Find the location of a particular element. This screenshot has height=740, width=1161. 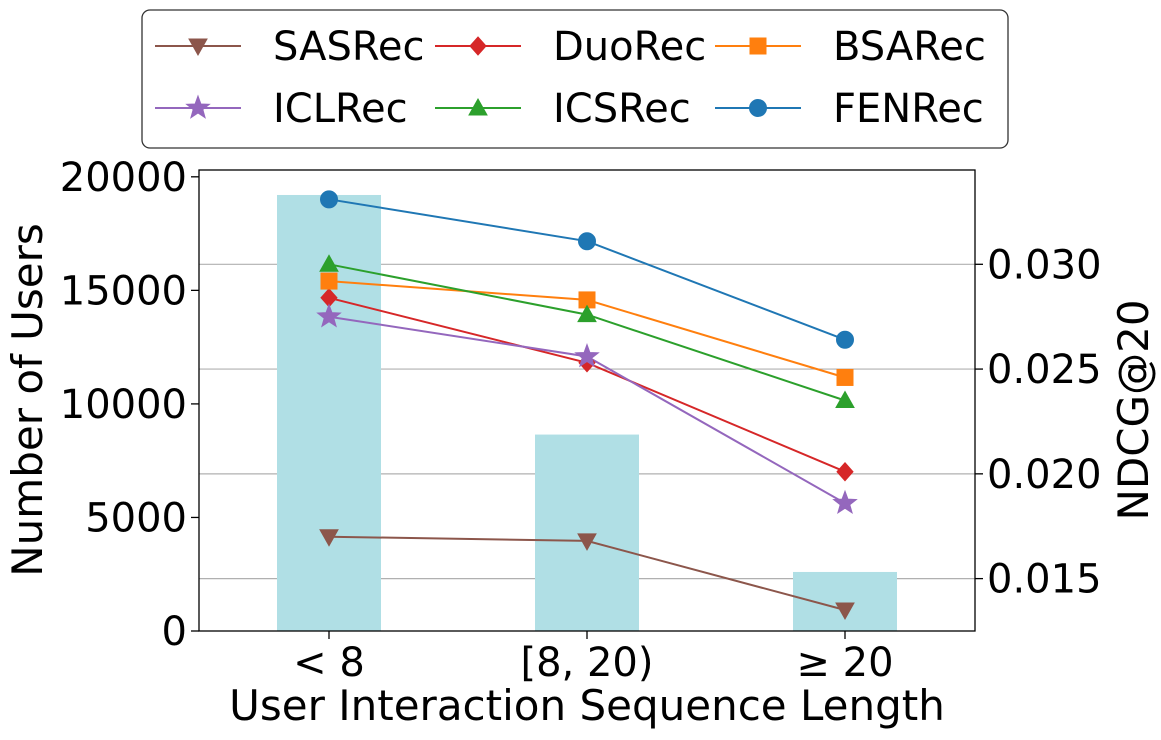

data-point-duorec is located at coordinates (845, 471).